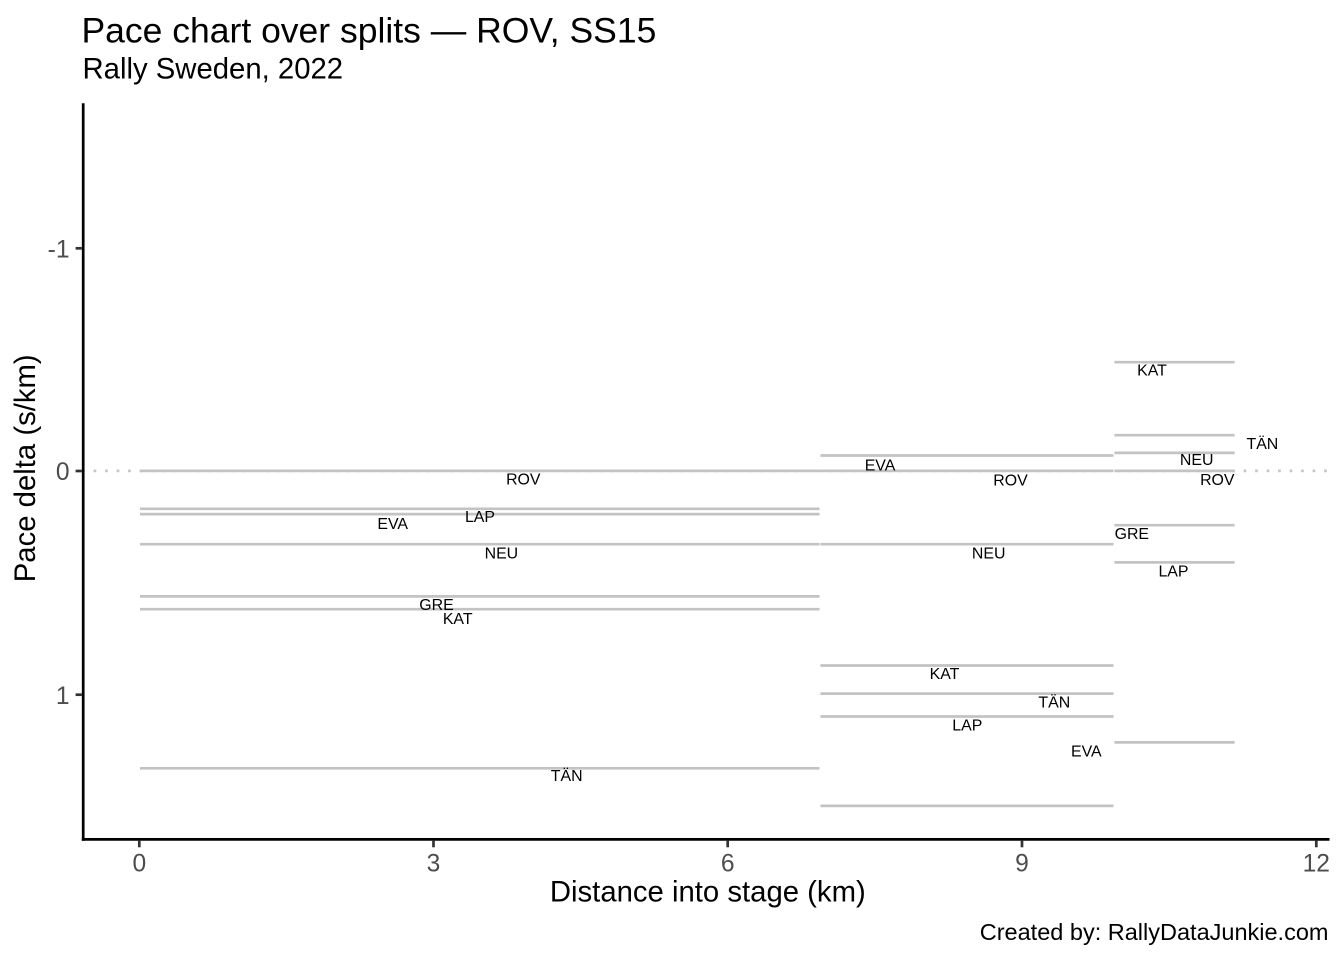 The height and width of the screenshot is (965, 1344). I want to click on svg-text: Distance into stage (km), so click(708, 892).